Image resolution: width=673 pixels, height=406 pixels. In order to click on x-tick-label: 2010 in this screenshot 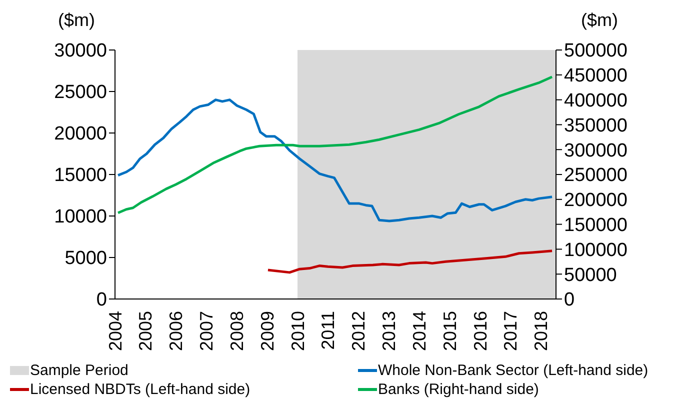, I will do `click(298, 331)`.